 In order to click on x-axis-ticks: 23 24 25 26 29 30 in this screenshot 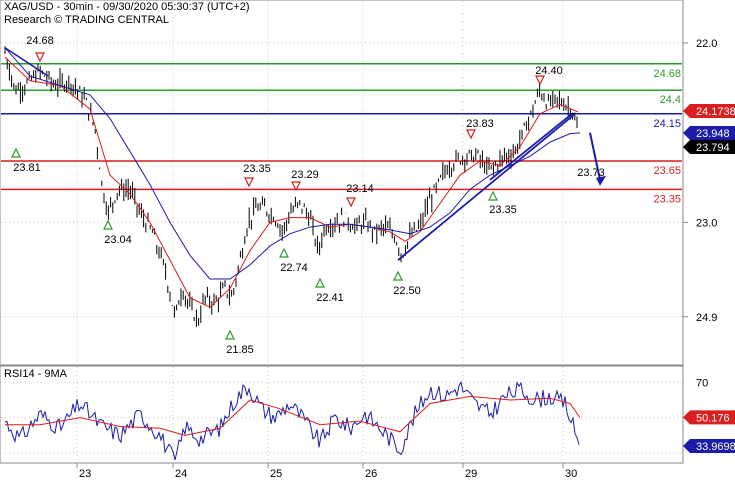, I will do `click(326, 471)`.